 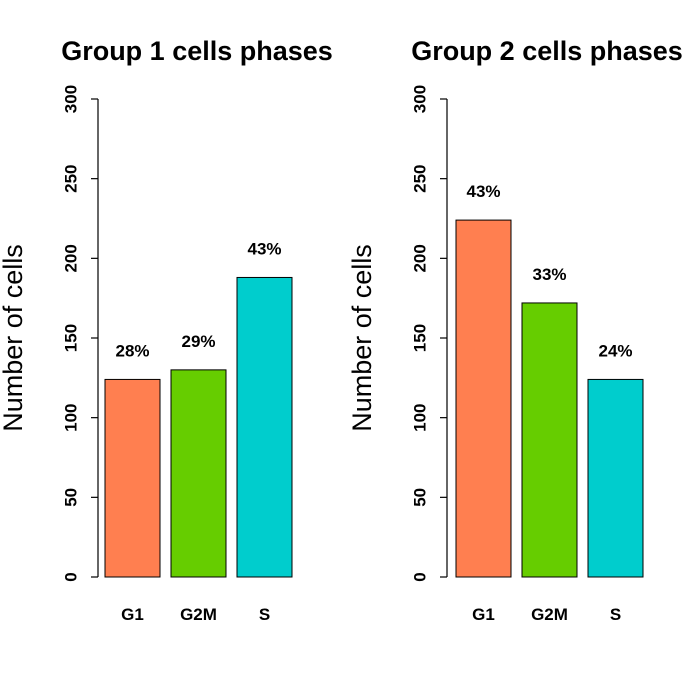 What do you see at coordinates (198, 341) in the screenshot?
I see `chart-1-data-label-g2m: 29%` at bounding box center [198, 341].